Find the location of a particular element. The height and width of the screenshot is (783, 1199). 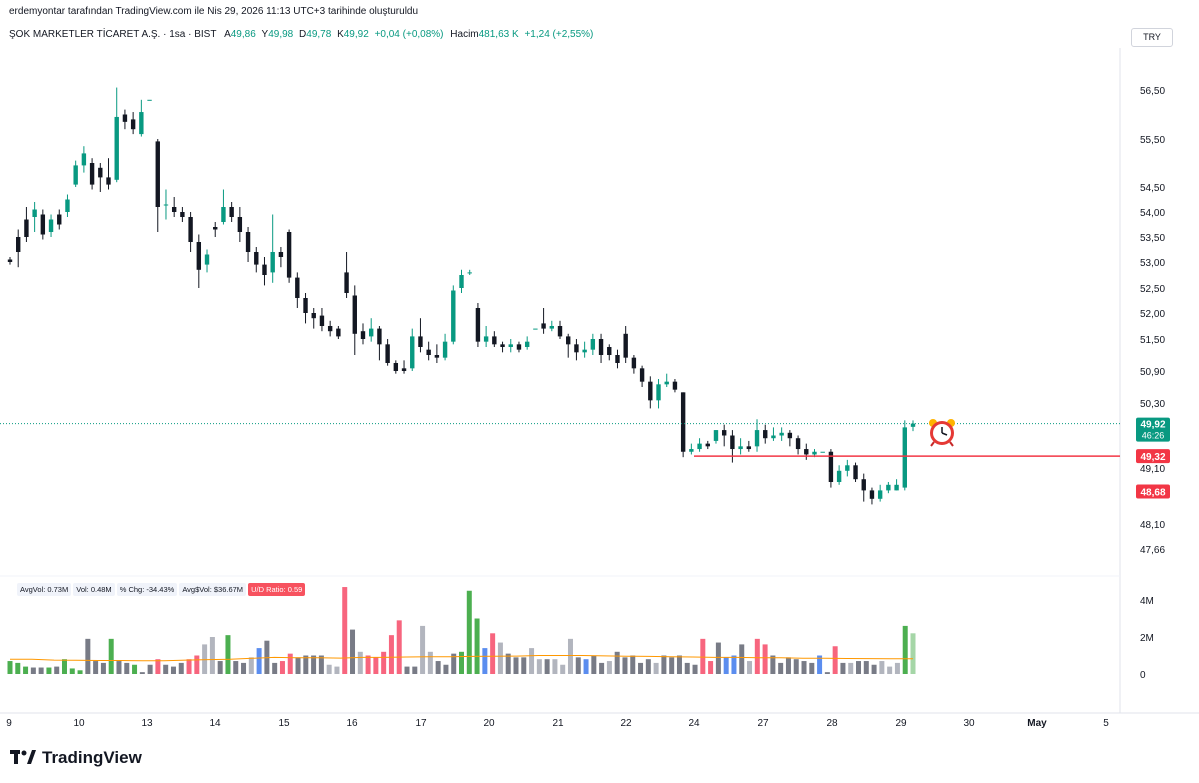

symbol-name: ŞOK MARKETLER TİCARET A.Ş. · 1sa · BIST is located at coordinates (113, 34).